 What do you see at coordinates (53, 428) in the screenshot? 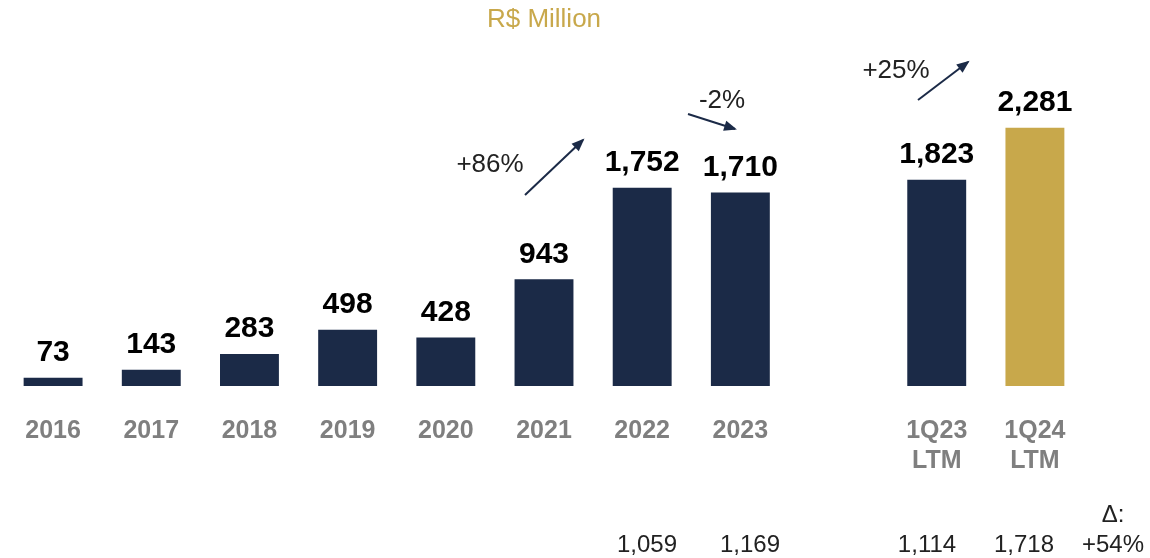
I see `x-tick-label: 2016` at bounding box center [53, 428].